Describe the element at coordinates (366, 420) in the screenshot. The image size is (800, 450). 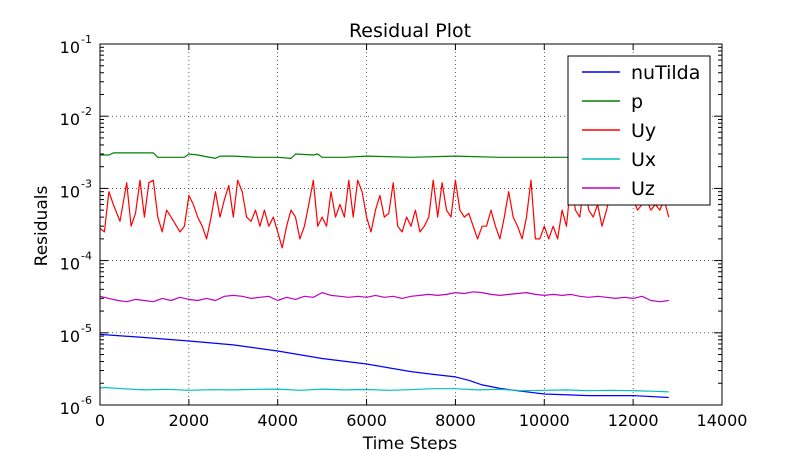
I see `x-tick-label: 6000` at that location.